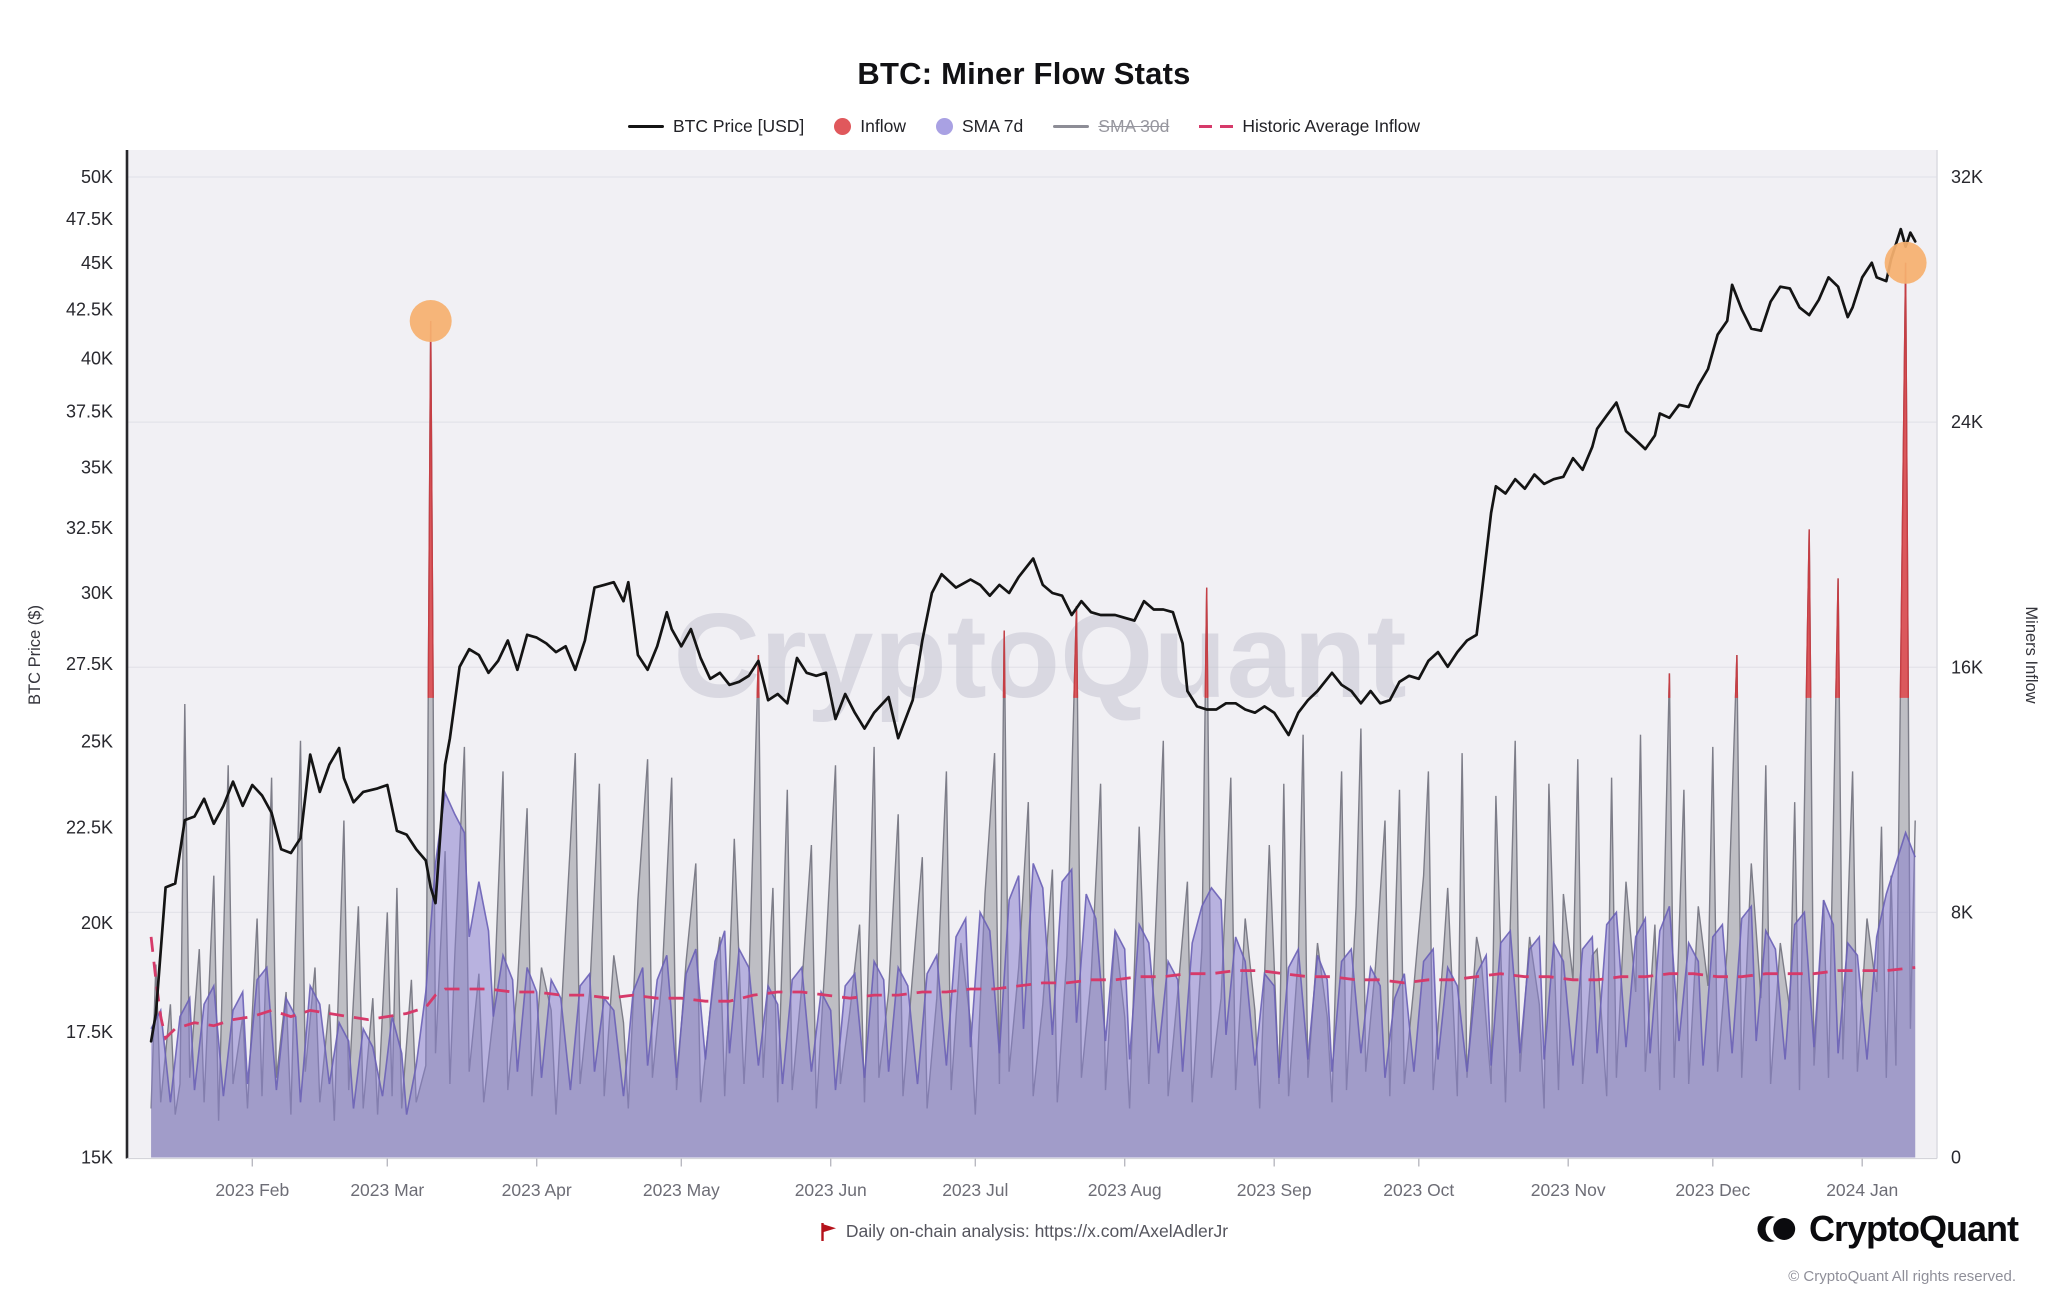  What do you see at coordinates (1568, 1190) in the screenshot?
I see `svg-text: 2023 Nov` at bounding box center [1568, 1190].